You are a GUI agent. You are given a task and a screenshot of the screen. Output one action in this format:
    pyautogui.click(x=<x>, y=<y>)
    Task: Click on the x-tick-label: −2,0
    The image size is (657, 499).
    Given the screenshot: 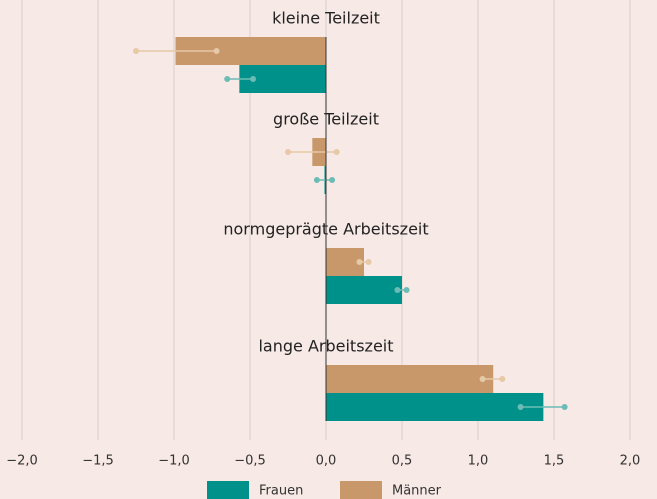 What is the action you would take?
    pyautogui.click(x=22, y=461)
    